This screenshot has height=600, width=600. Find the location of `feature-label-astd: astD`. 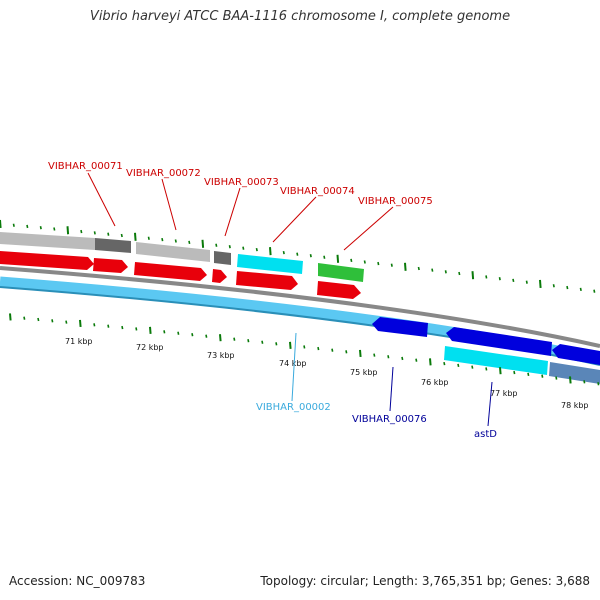

feature-label-astd: astD is located at coordinates (485, 434).